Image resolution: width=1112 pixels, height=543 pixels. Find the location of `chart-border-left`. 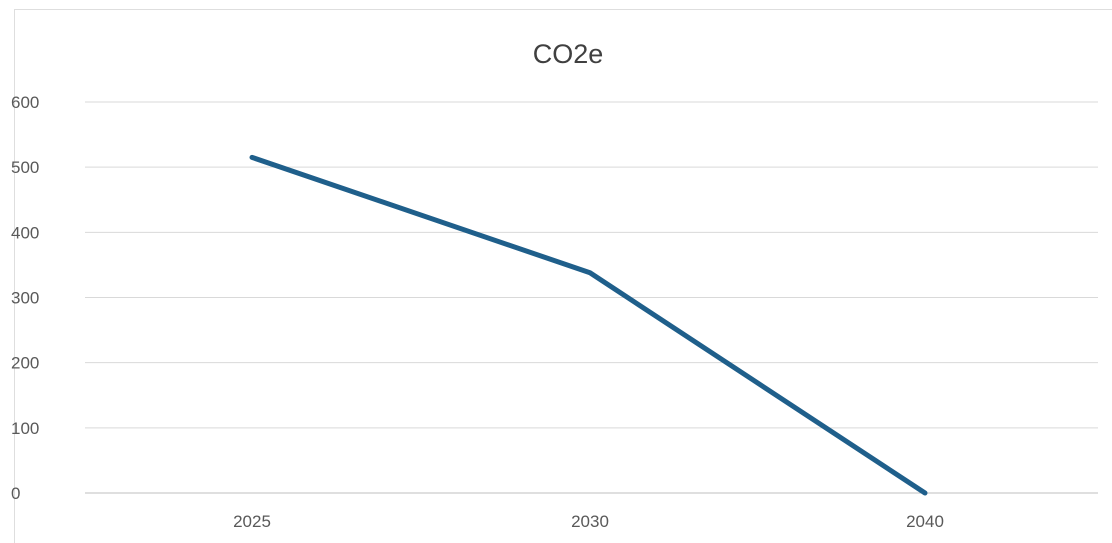

chart-border-left is located at coordinates (14, 276).